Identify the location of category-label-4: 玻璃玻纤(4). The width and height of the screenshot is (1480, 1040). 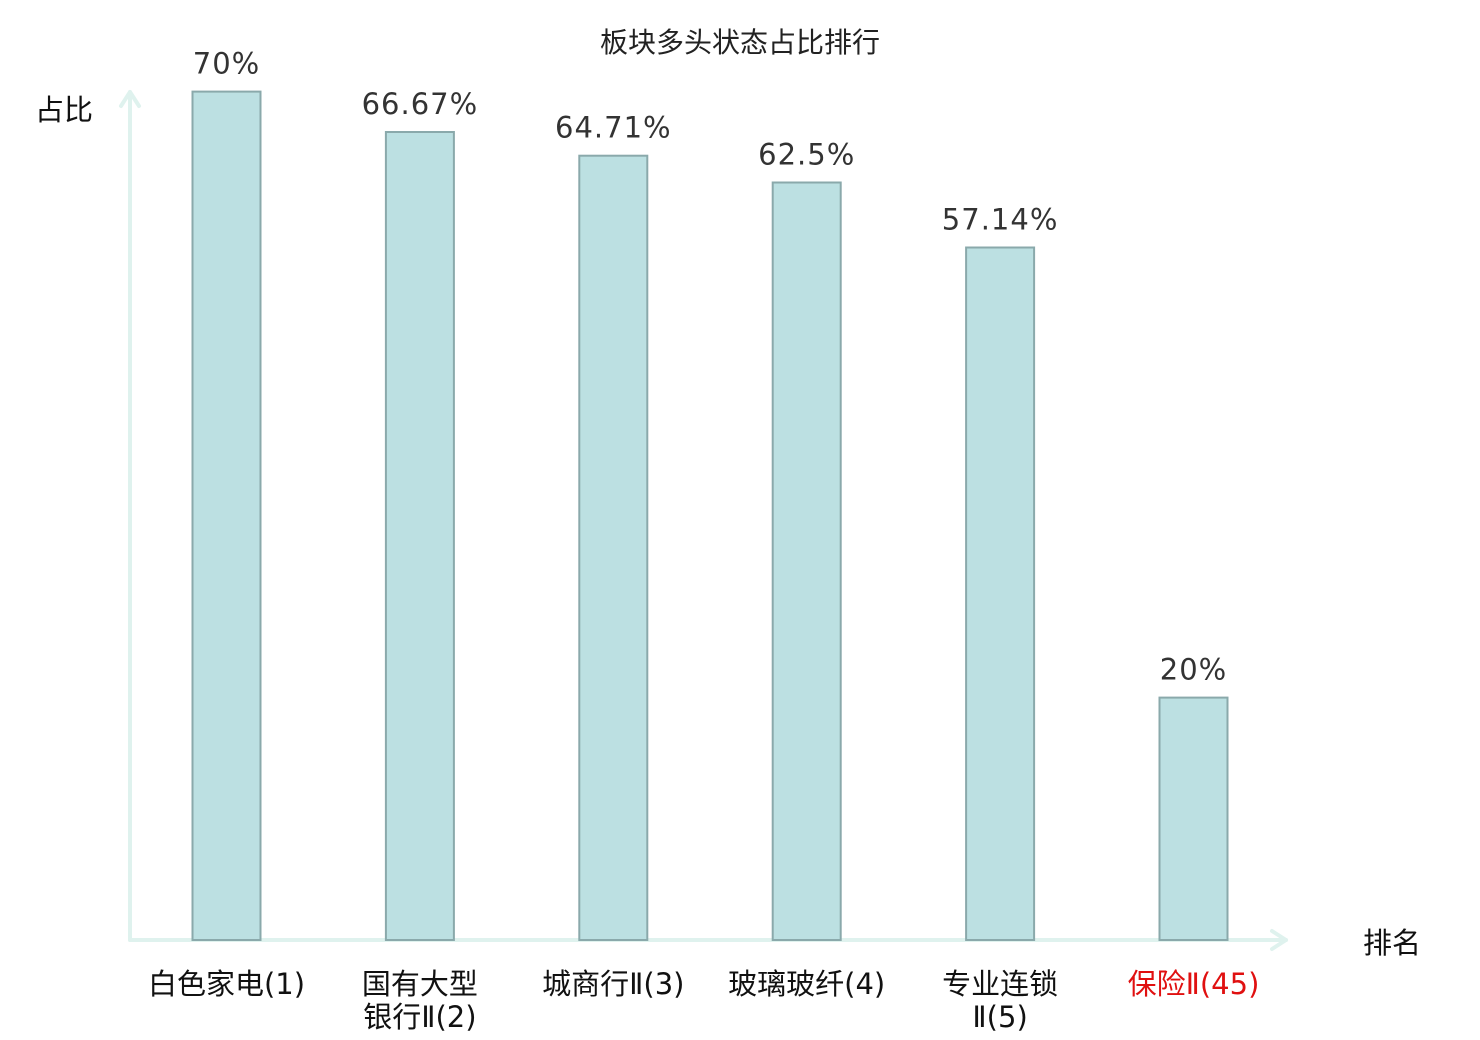
(806, 984).